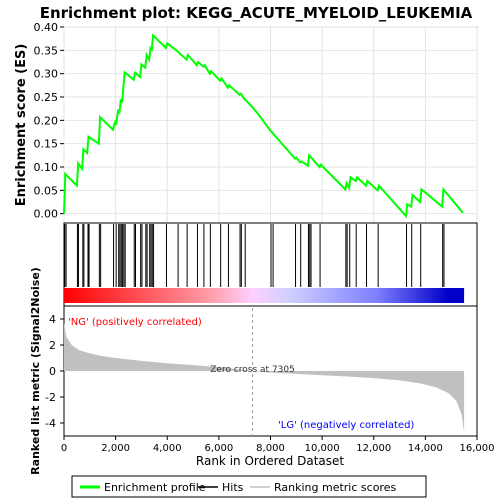  I want to click on x-axis-label: Rank in Ordered Dataset, so click(270, 461).